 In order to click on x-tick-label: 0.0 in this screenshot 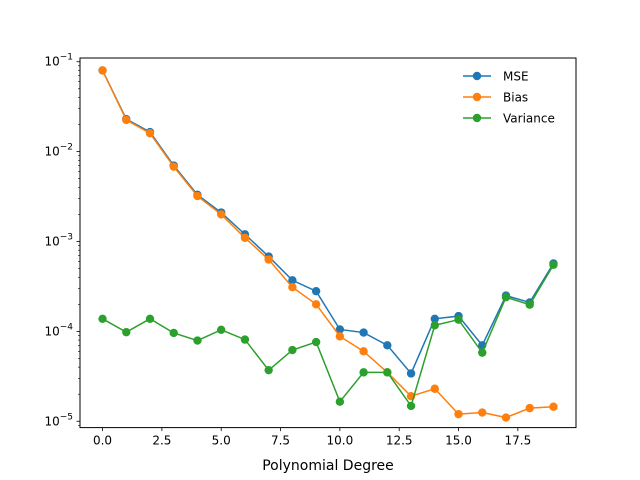, I will do `click(102, 441)`.